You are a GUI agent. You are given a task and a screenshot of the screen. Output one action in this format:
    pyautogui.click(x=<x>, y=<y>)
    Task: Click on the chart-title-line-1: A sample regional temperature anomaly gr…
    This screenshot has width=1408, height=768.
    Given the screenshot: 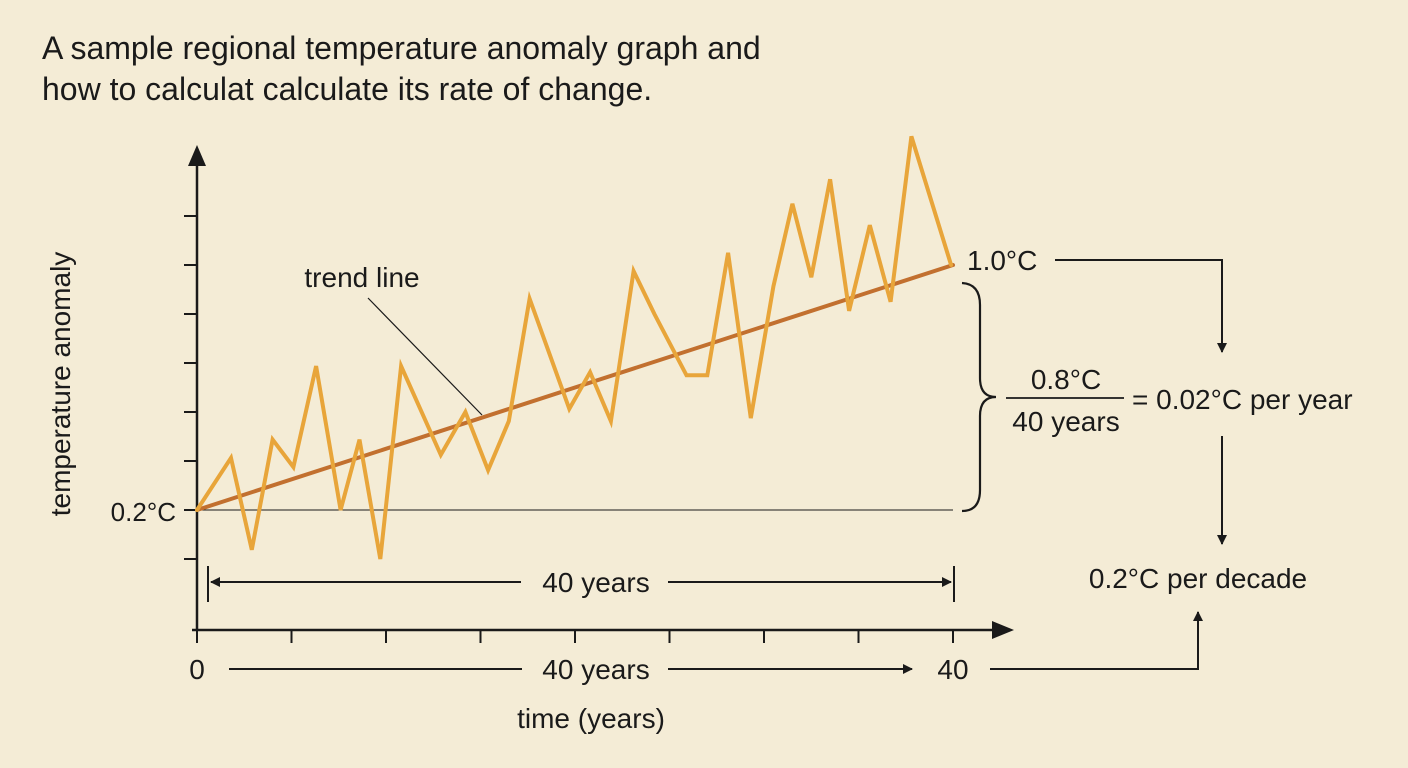 What is the action you would take?
    pyautogui.click(x=401, y=48)
    